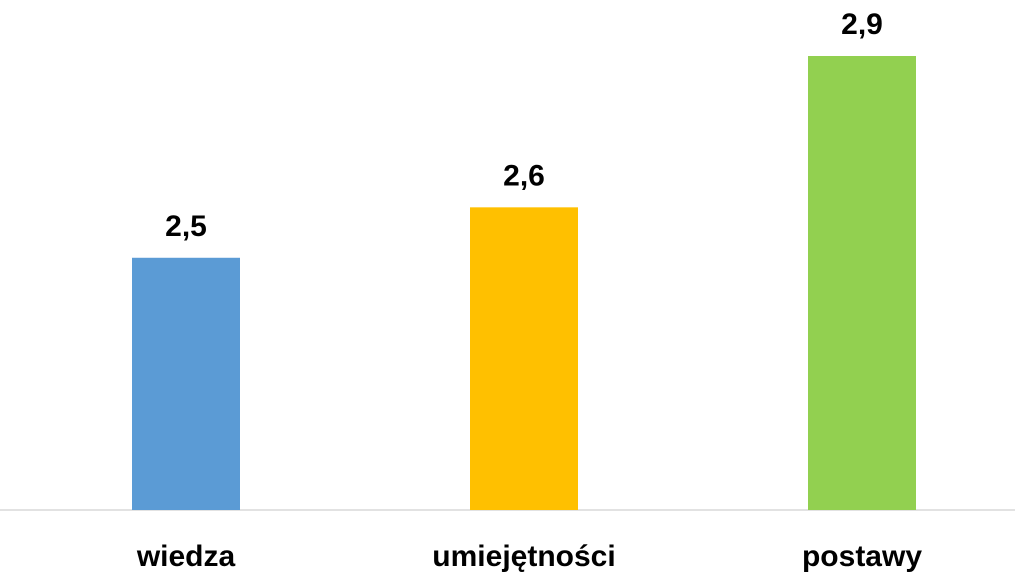 This screenshot has width=1015, height=574. Describe the element at coordinates (186, 226) in the screenshot. I see `value-label-wiedza: 2,5` at that location.